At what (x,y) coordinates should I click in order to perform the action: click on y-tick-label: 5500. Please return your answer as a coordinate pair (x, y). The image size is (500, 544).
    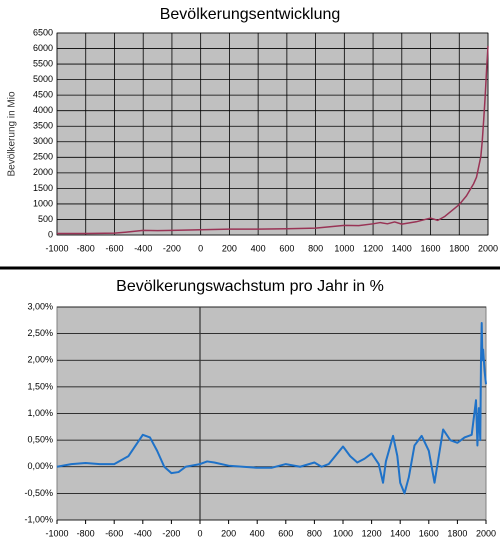
    Looking at the image, I should click on (43, 63).